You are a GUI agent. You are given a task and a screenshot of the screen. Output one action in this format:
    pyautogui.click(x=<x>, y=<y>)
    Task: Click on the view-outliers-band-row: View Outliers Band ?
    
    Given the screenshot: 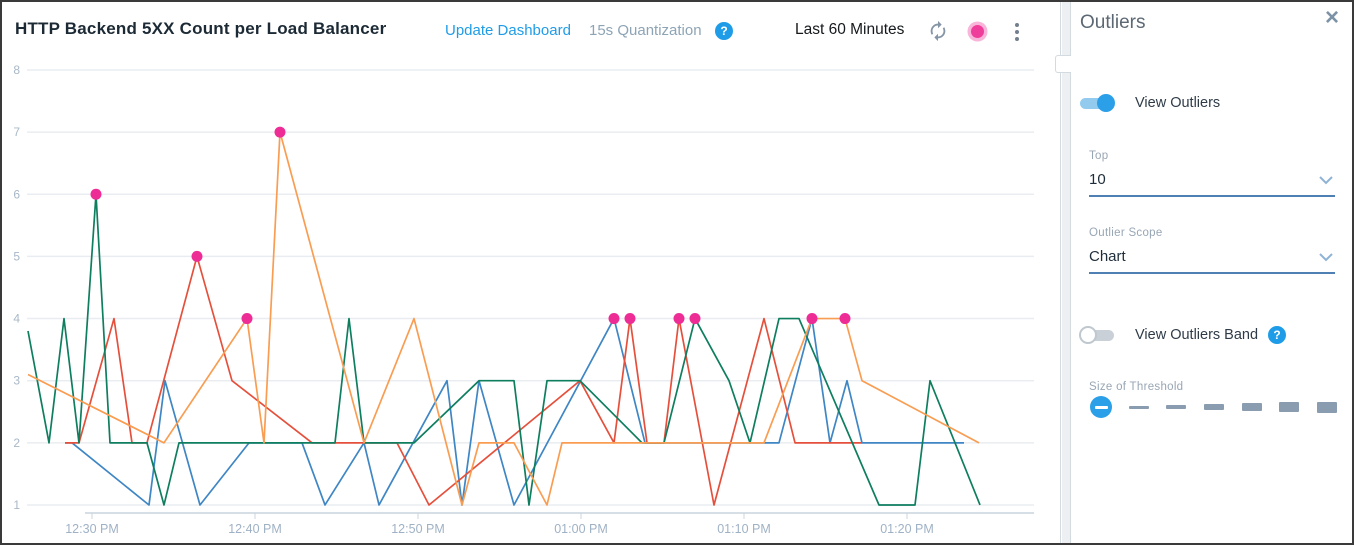 What is the action you would take?
    pyautogui.click(x=1183, y=335)
    